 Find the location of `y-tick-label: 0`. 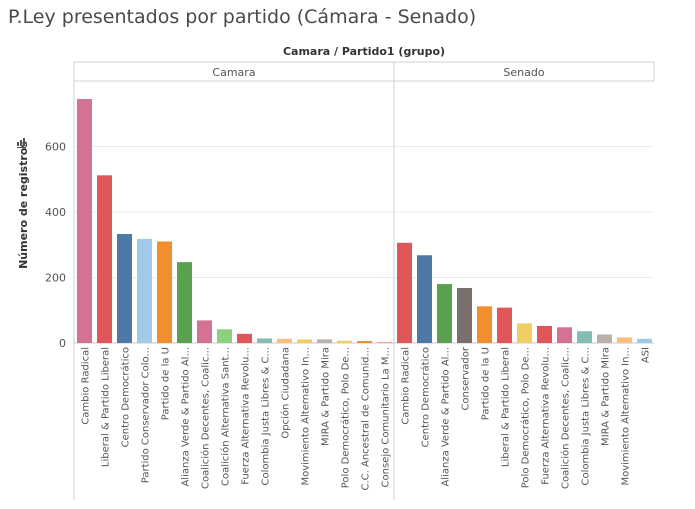

y-tick-label: 0 is located at coordinates (62, 343).